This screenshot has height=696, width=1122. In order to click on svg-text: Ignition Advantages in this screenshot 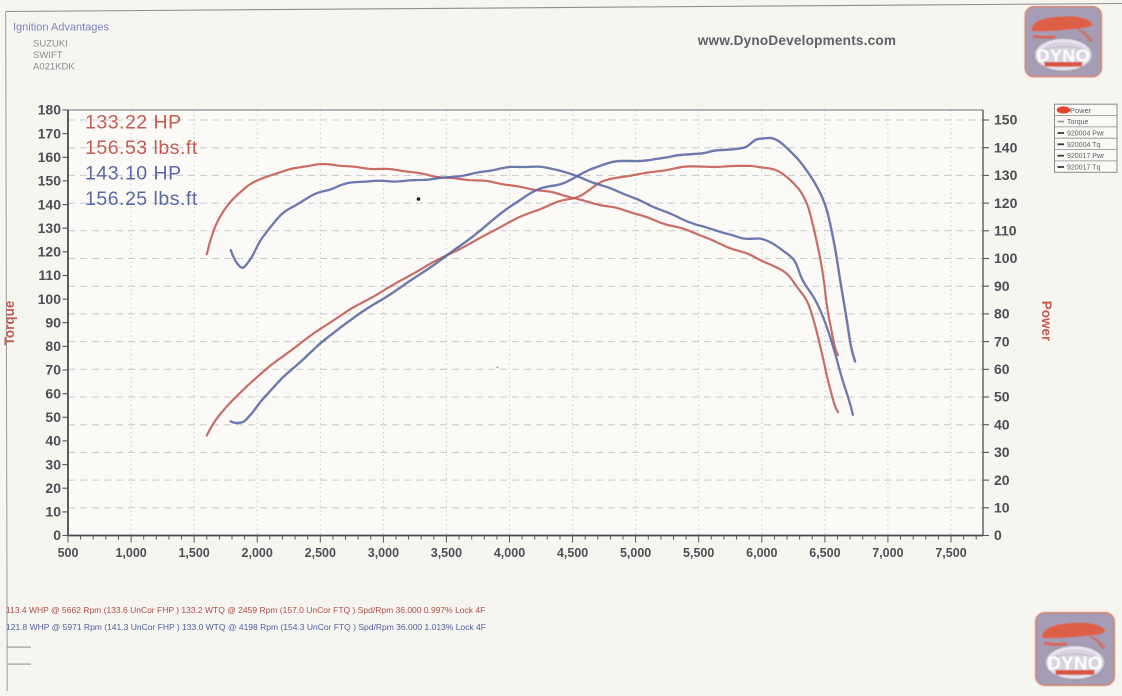, I will do `click(61, 28)`.